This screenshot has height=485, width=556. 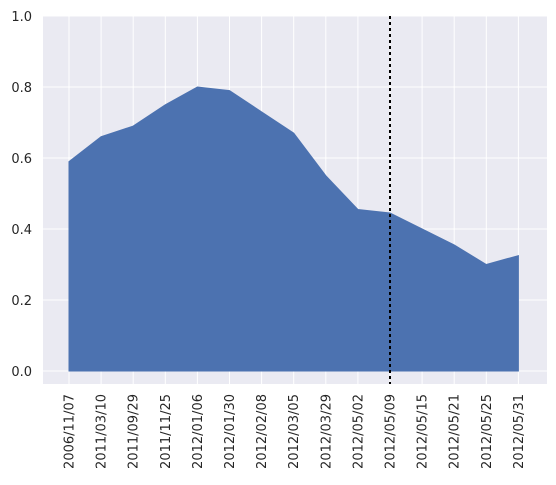 What do you see at coordinates (455, 431) in the screenshot?
I see `x-tick-label: 2012/05/21` at bounding box center [455, 431].